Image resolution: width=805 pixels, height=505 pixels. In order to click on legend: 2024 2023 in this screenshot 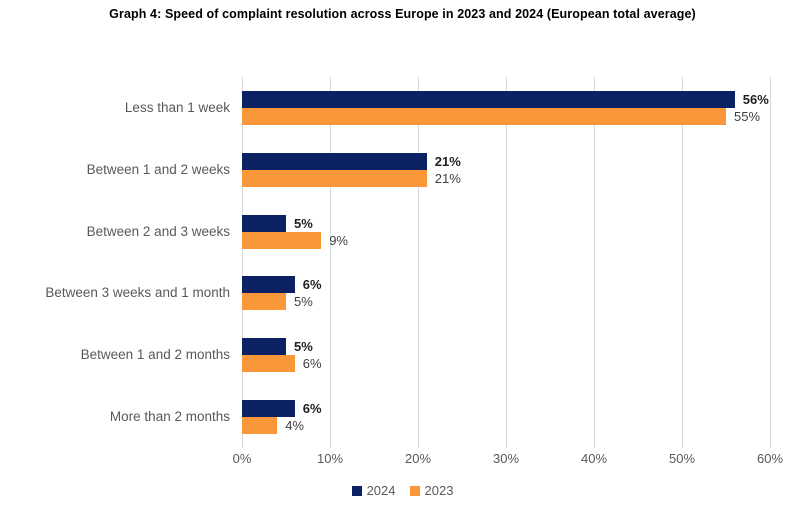, I will do `click(402, 490)`.